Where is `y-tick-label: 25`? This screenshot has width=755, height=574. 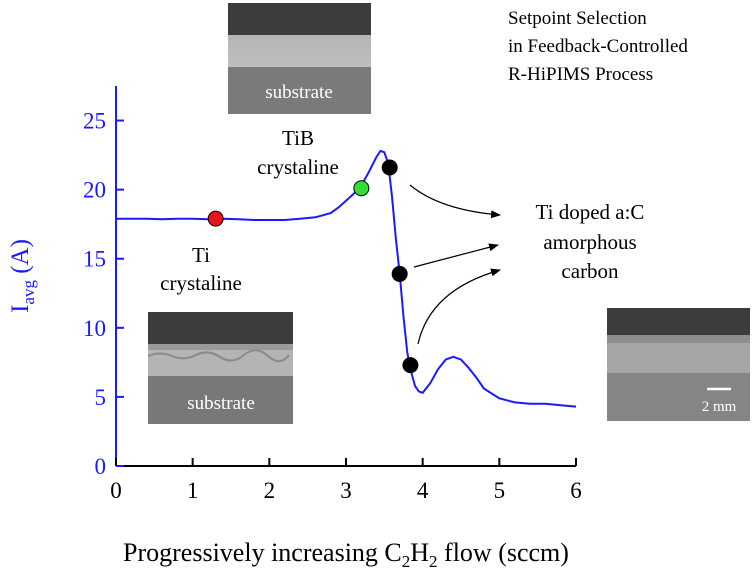
y-tick-label: 25 is located at coordinates (94, 121).